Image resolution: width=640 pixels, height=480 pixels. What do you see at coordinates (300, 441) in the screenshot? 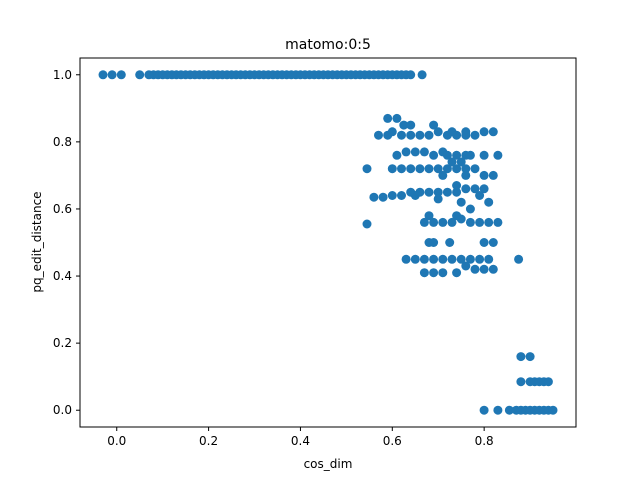
I see `x-tick-label: 0.4` at bounding box center [300, 441].